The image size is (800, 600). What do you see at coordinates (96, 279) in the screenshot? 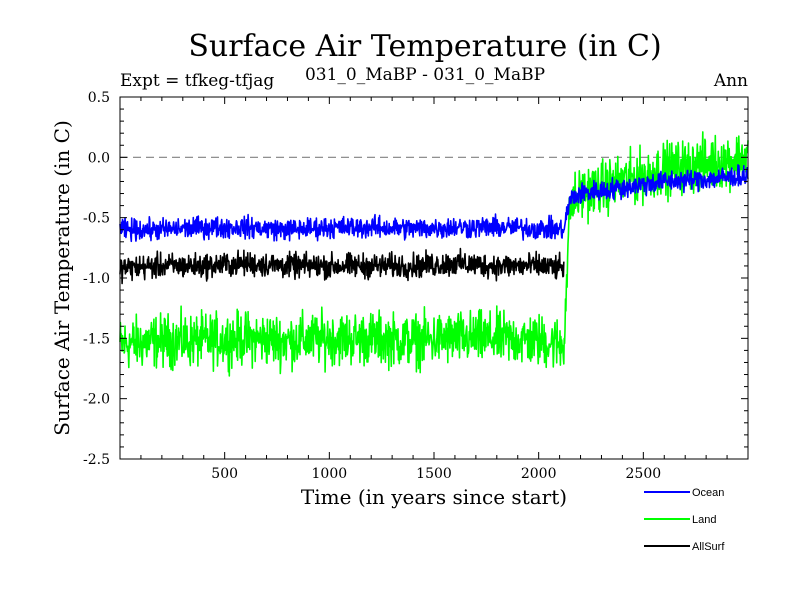
I see `y-tick-label: -1.0` at bounding box center [96, 279].